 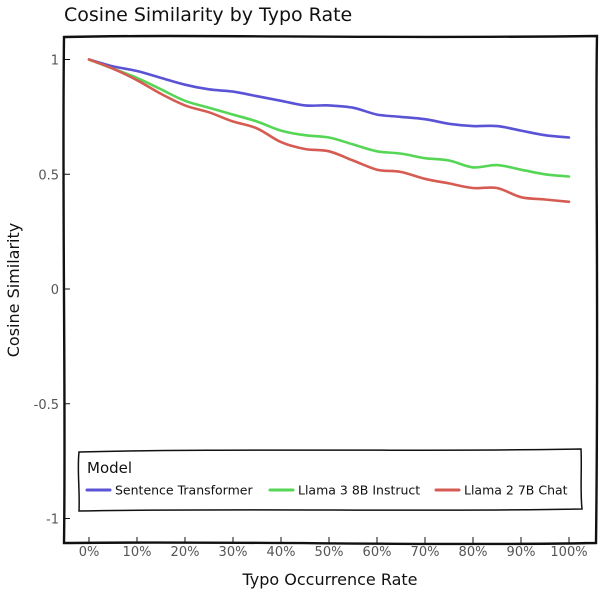 What do you see at coordinates (89, 552) in the screenshot?
I see `x-tick-label: 0%` at bounding box center [89, 552].